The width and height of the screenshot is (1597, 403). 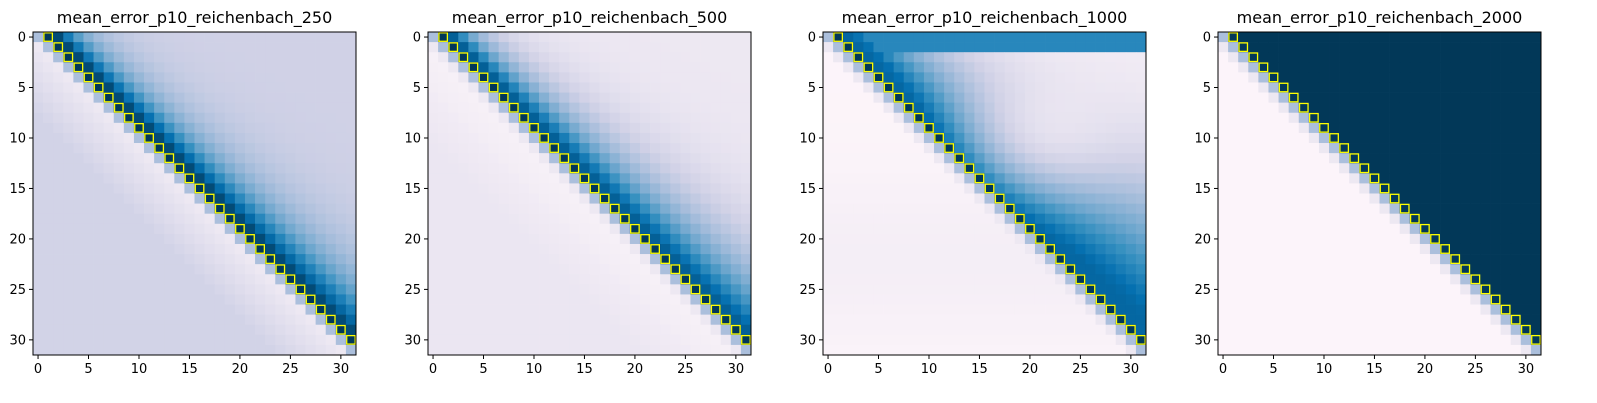 What do you see at coordinates (1374, 369) in the screenshot?
I see `x-tick-label: 15` at bounding box center [1374, 369].